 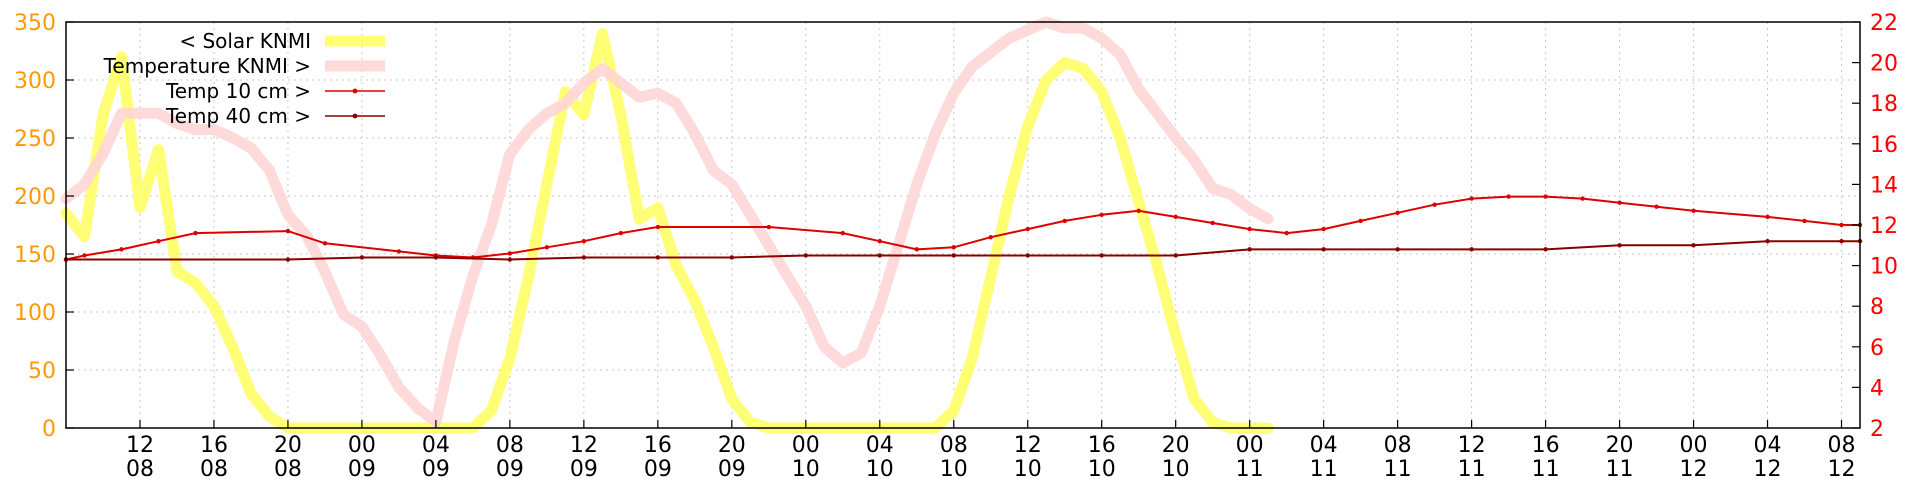 I want to click on right-tick-label: 4, so click(x=1877, y=388).